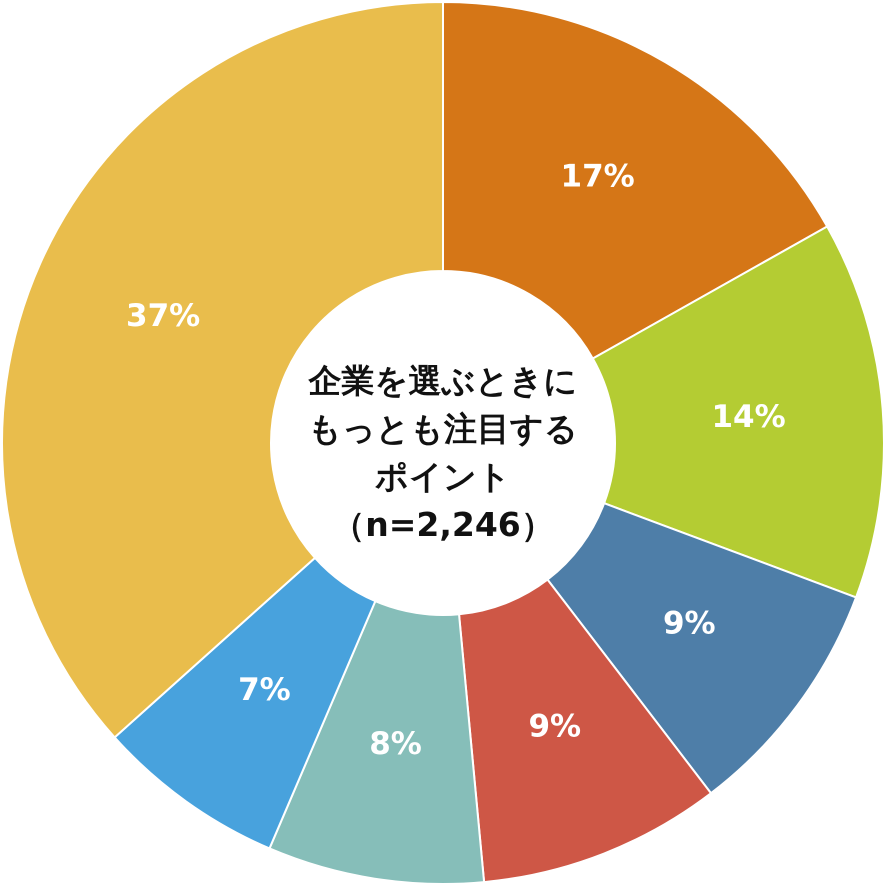 The height and width of the screenshot is (886, 886). Describe the element at coordinates (443, 429) in the screenshot. I see `text: 企業を選ぶときにもっとも注目するポイント` at that location.